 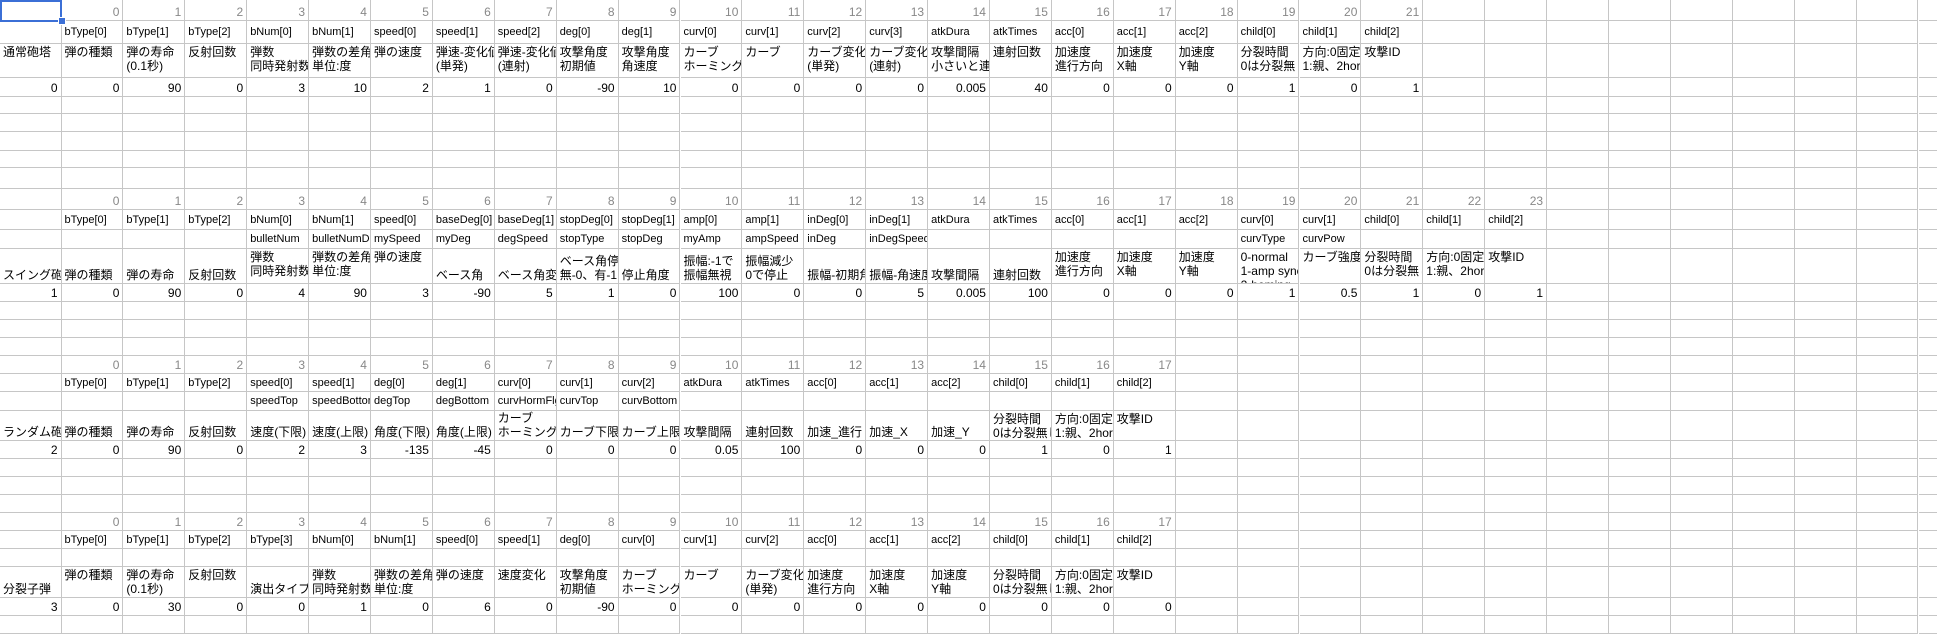 I want to click on value-cell: 0.05, so click(x=712, y=450).